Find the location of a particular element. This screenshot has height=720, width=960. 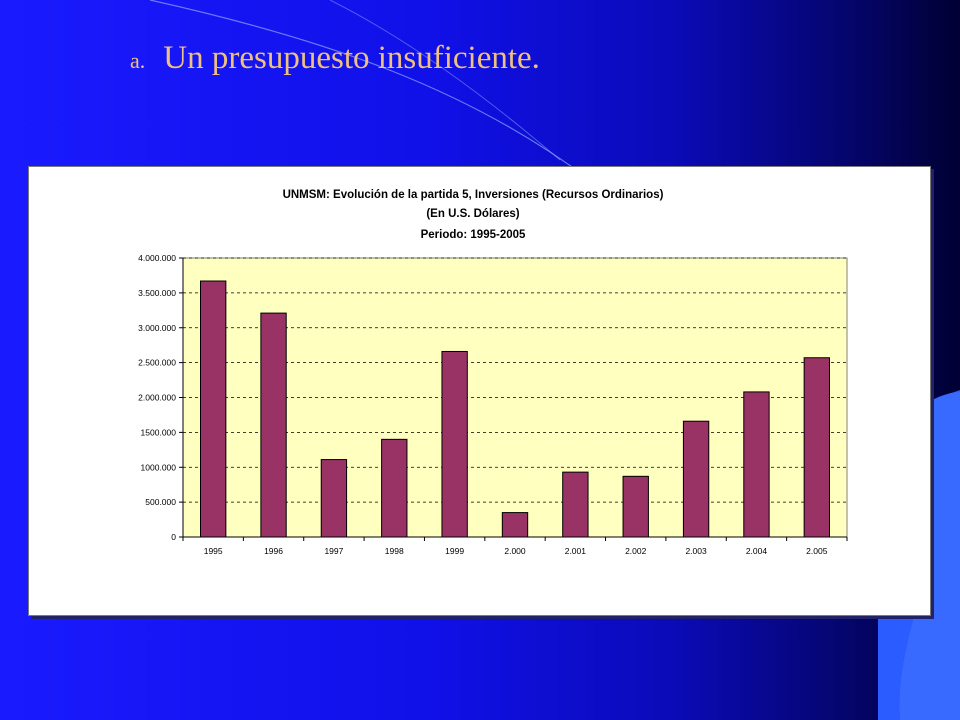

x-tick-label: 2.005 is located at coordinates (817, 551).